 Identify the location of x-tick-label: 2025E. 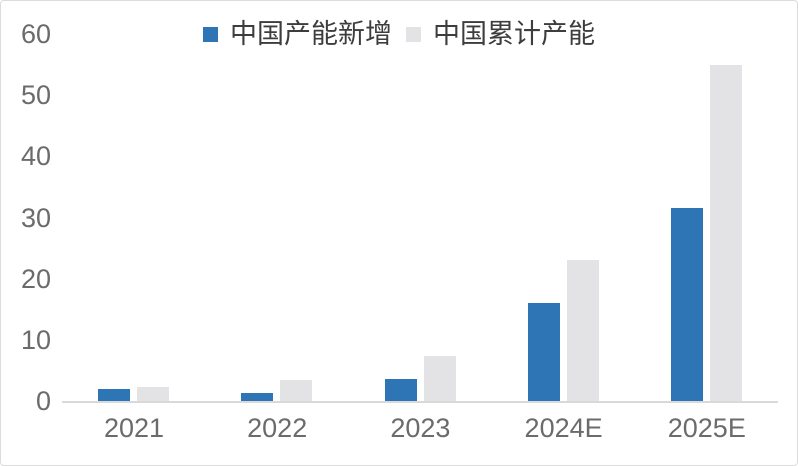
(706, 428).